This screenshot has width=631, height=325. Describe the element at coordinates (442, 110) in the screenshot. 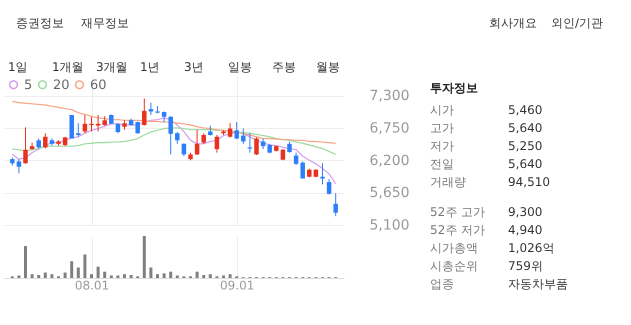

I see `text: 시가` at that location.